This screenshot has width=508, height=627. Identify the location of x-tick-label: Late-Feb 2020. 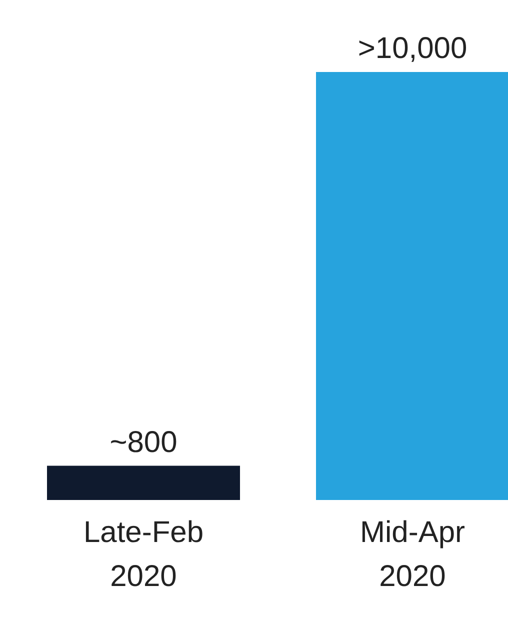
(143, 554).